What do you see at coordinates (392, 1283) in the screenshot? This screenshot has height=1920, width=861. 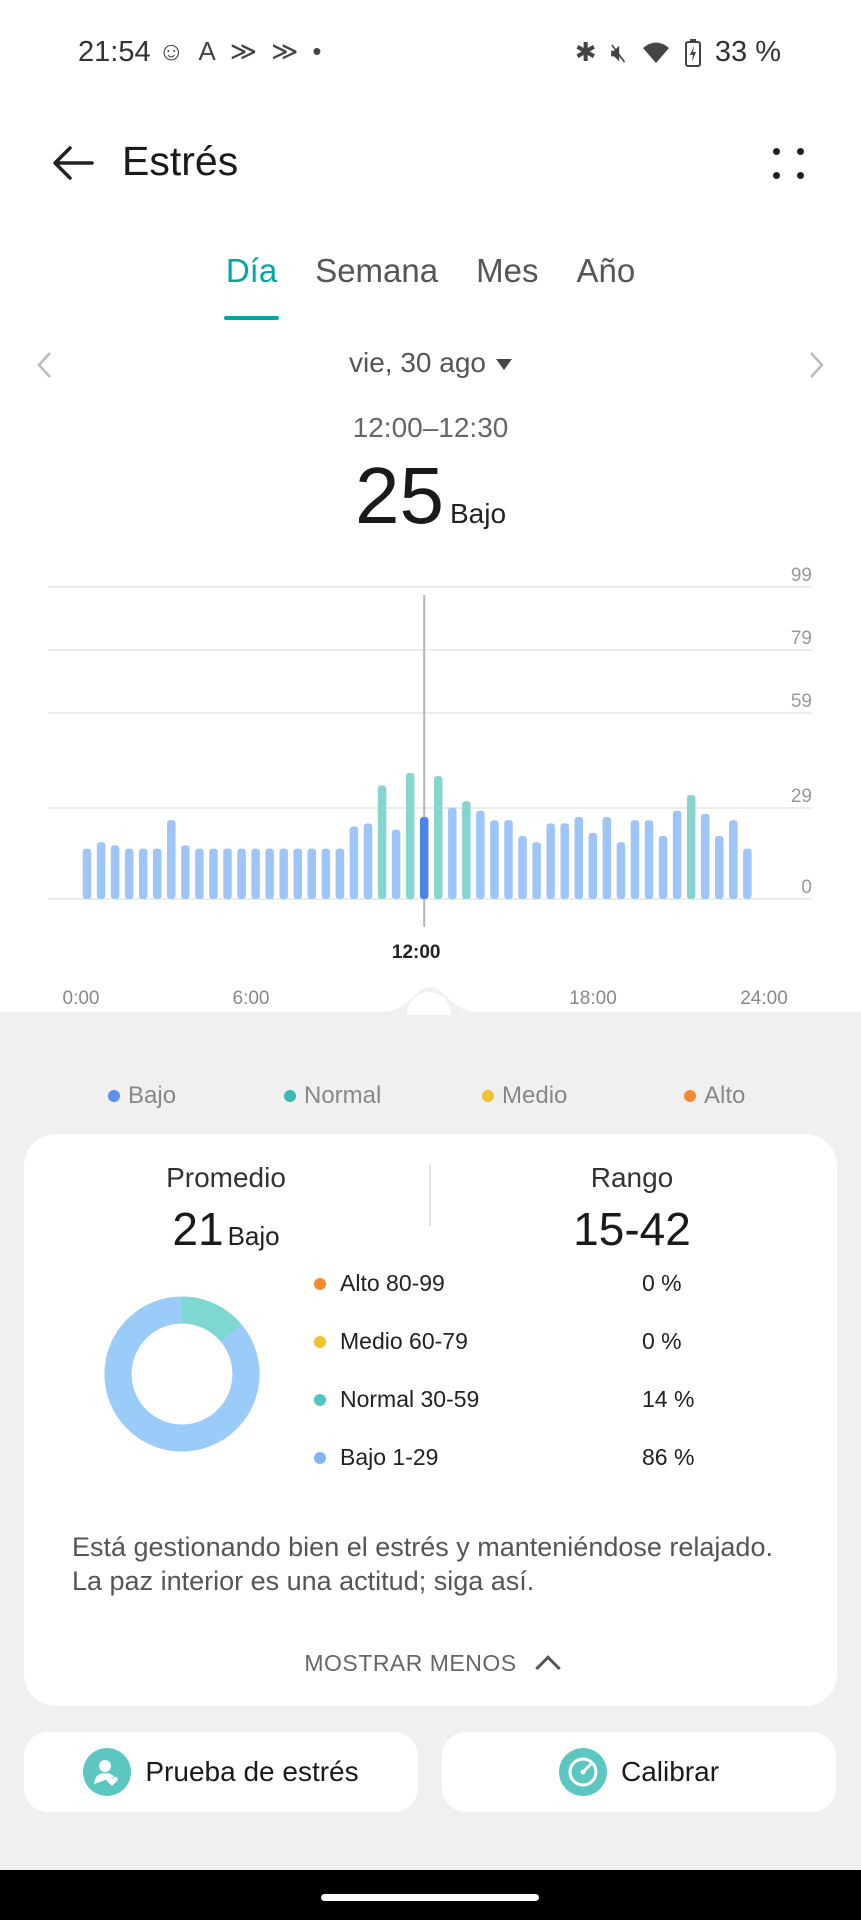 I see `row-label: Alto 80-99` at bounding box center [392, 1283].